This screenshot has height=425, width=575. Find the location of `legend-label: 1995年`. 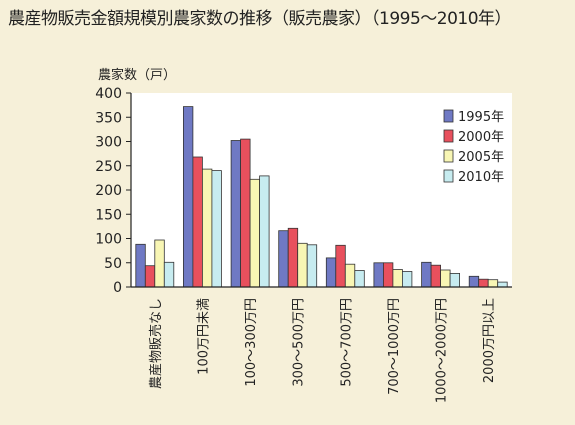

legend-label: 1995年 is located at coordinates (481, 117).